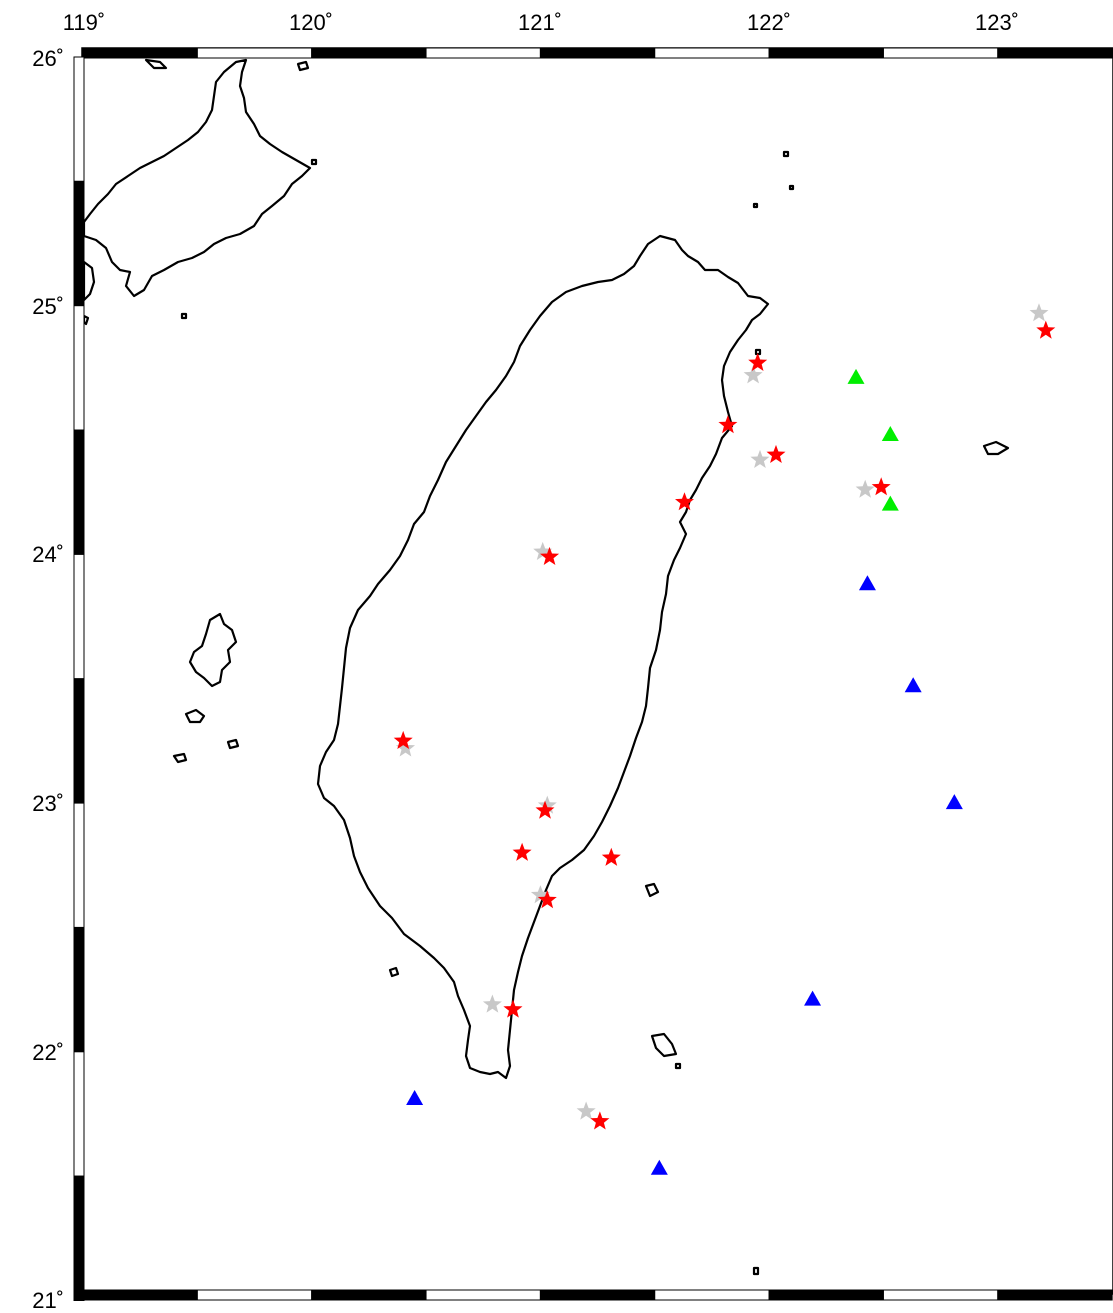 The height and width of the screenshot is (1313, 1113). What do you see at coordinates (48, 679) in the screenshot?
I see `latitude-tick-labels: 26˚ 25˚ 24˚ 23˚ 22˚ 21˚` at bounding box center [48, 679].